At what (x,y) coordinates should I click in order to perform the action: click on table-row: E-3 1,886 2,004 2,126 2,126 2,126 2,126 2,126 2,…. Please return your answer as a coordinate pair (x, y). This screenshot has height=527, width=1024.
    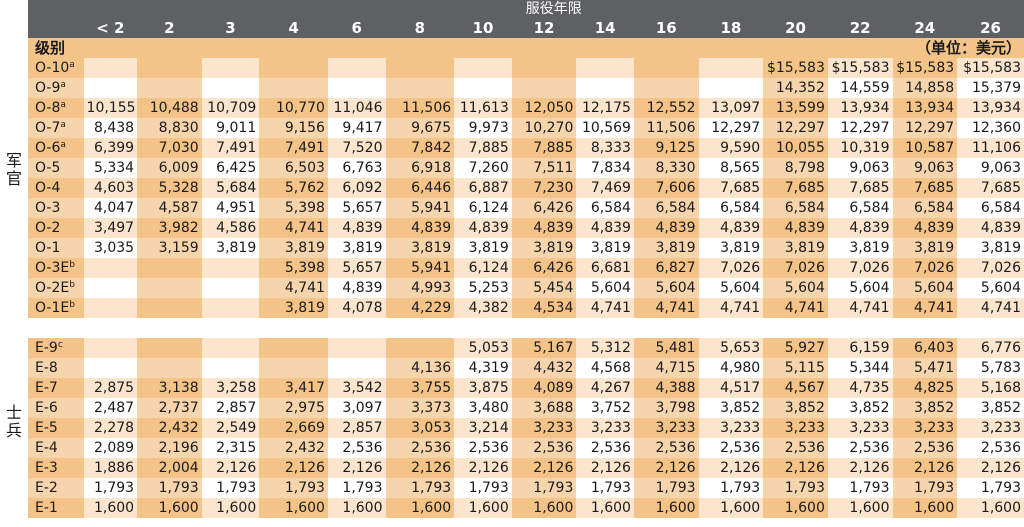
    Looking at the image, I should click on (526, 468).